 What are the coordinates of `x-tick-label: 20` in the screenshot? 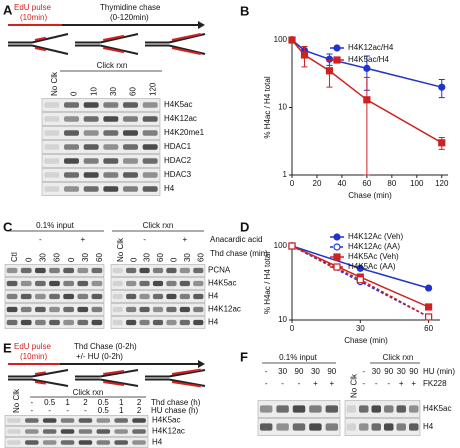 It's located at (317, 183).